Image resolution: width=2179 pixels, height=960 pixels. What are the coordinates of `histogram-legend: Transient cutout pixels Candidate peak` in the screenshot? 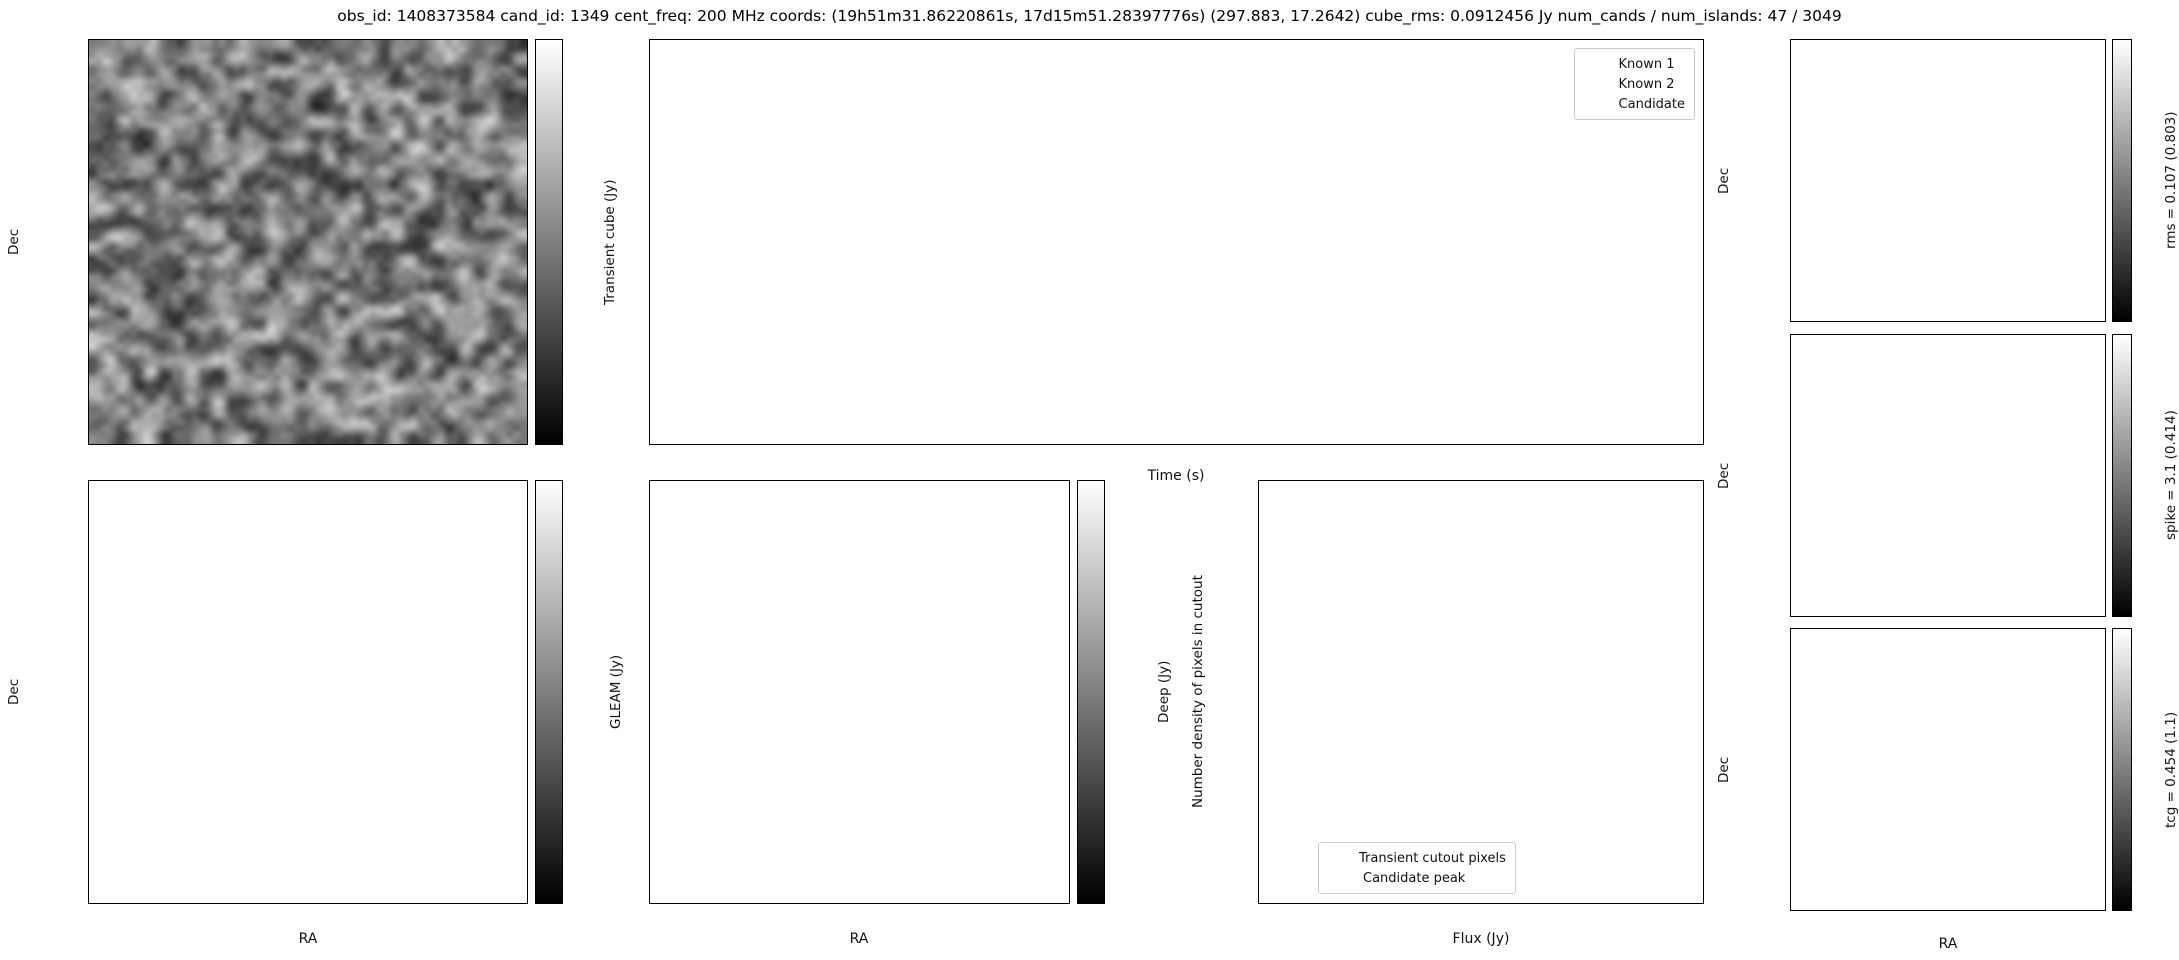 It's located at (1417, 868).